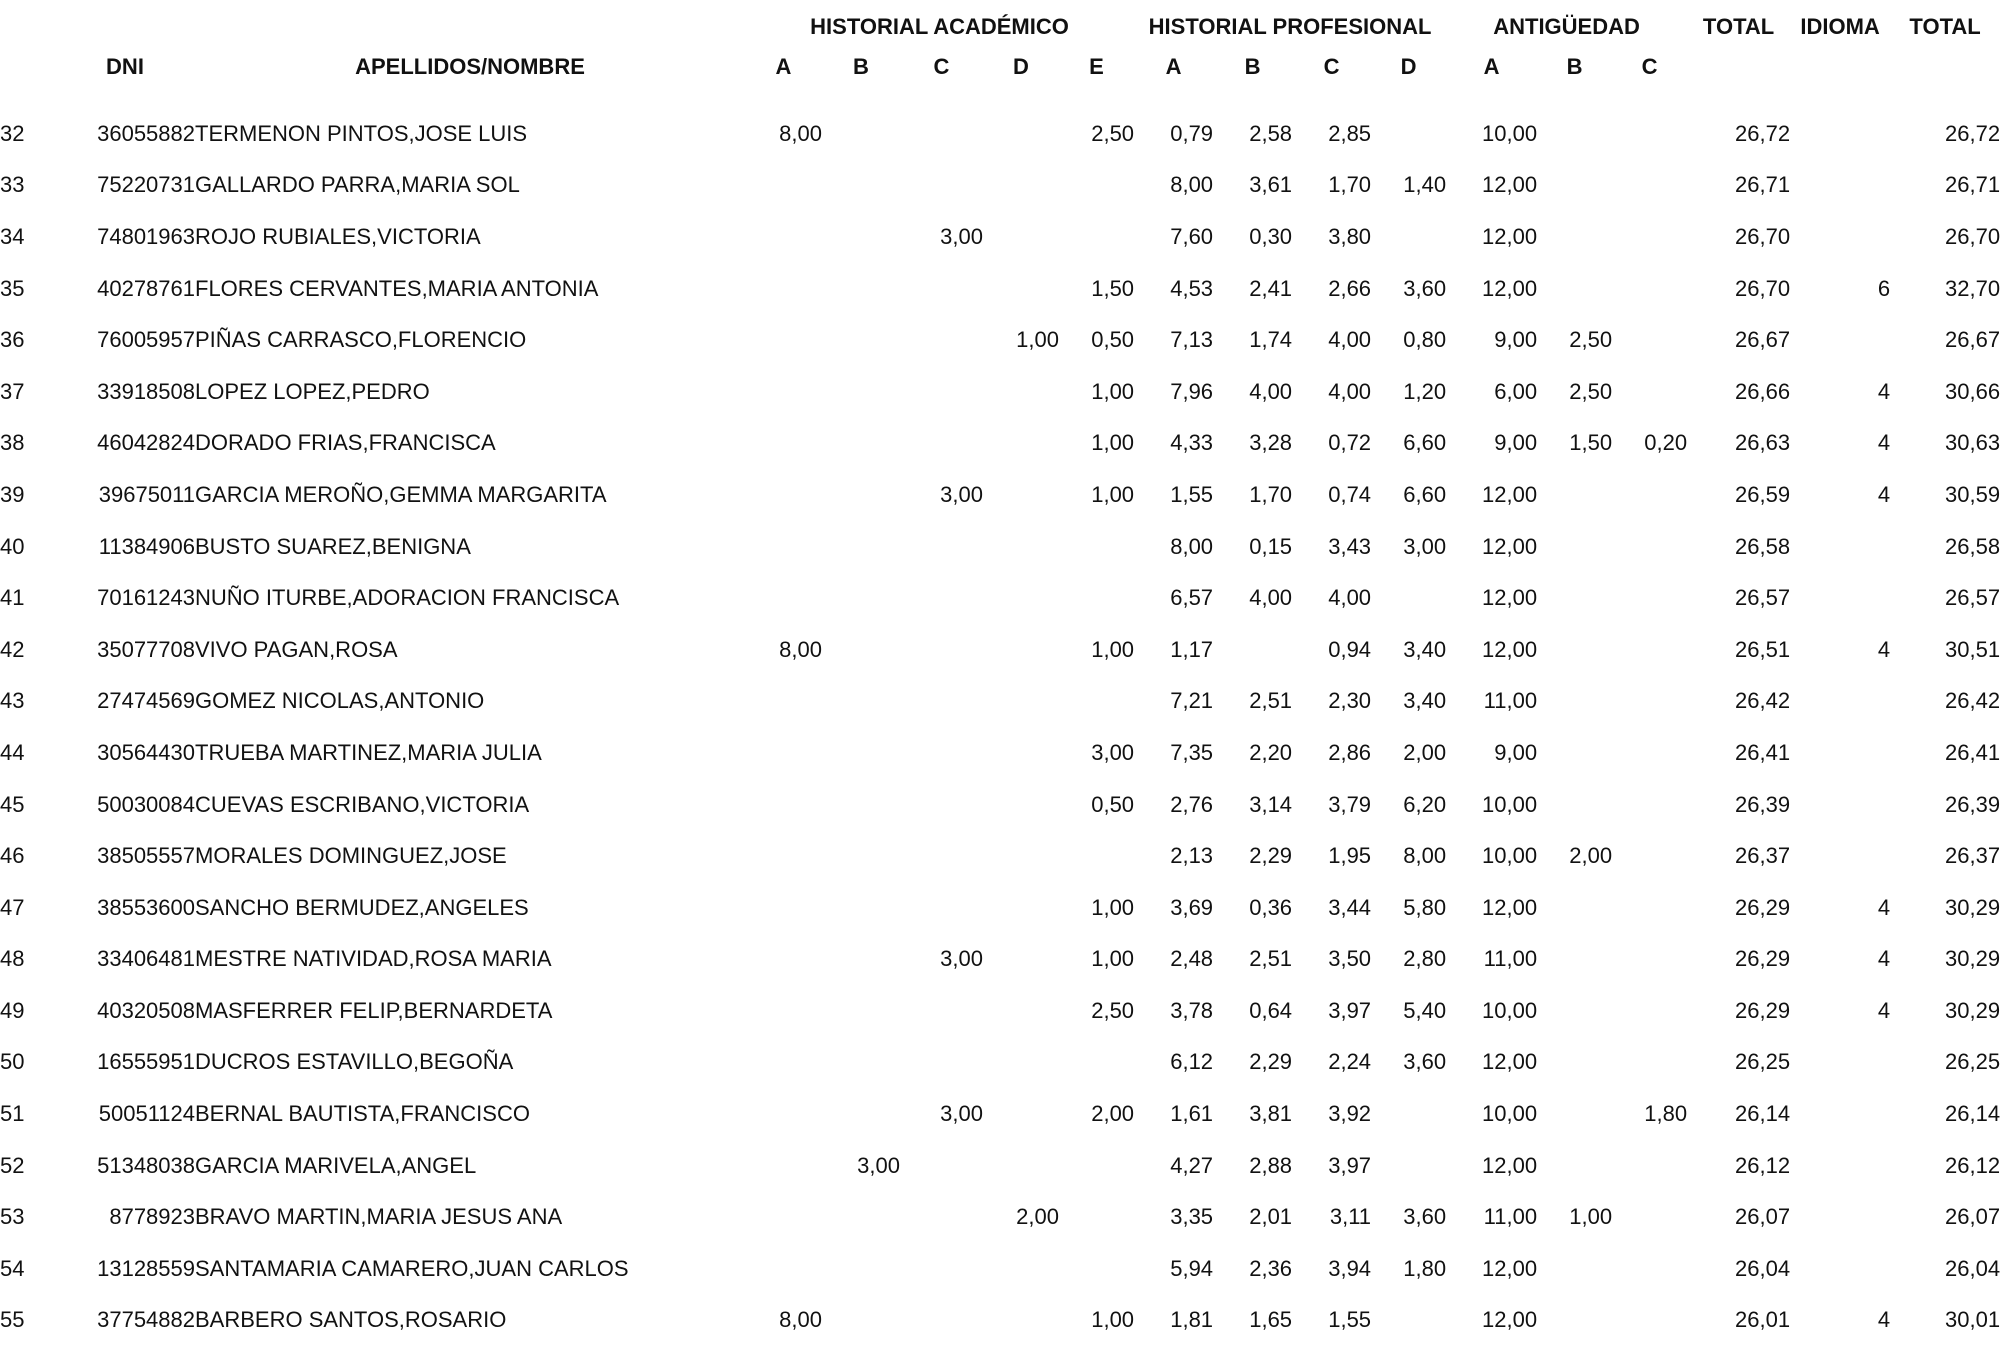  Describe the element at coordinates (1192, 1217) in the screenshot. I see `hp-a-value: 3,35` at that location.